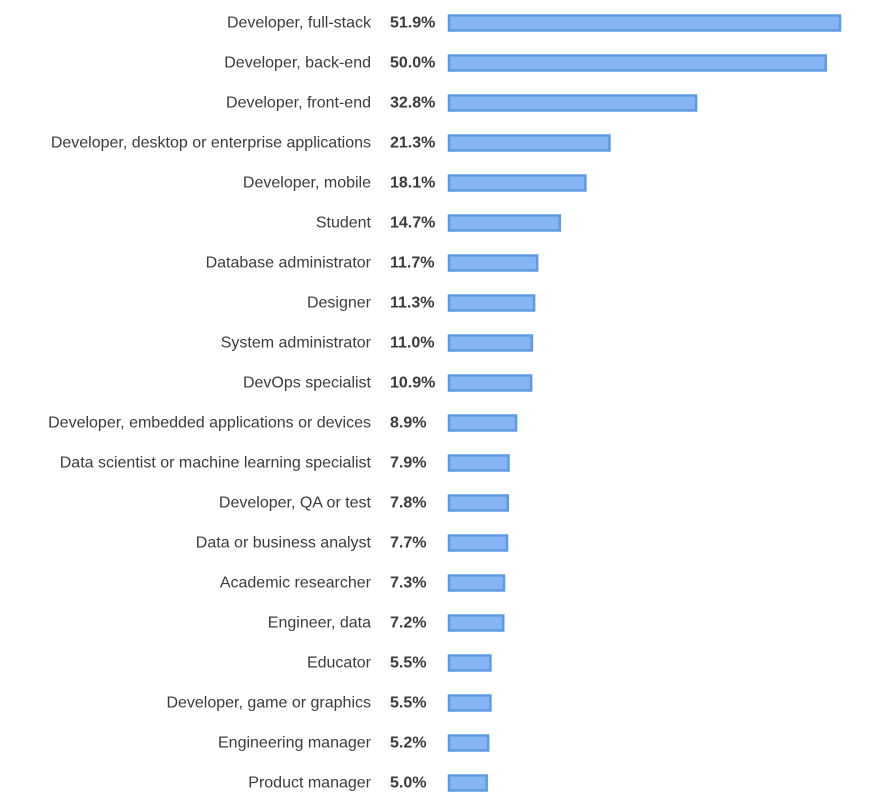 The width and height of the screenshot is (882, 801). What do you see at coordinates (296, 343) in the screenshot?
I see `category-label: System administrator` at bounding box center [296, 343].